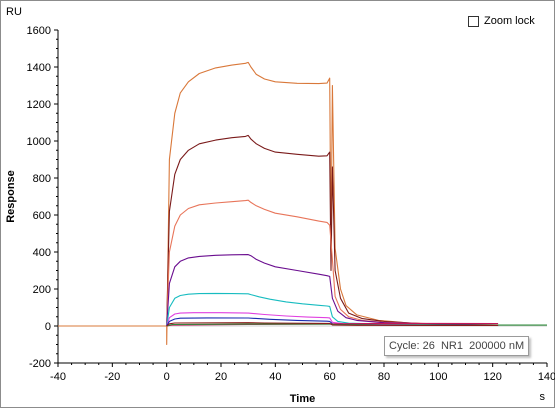 The image size is (555, 408). I want to click on y-tick-label: 0, so click(48, 327).